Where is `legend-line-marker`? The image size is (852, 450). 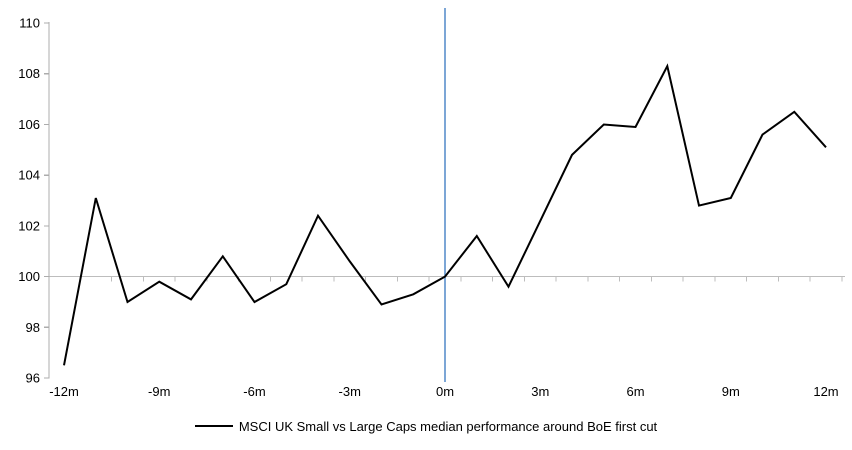
legend-line-marker is located at coordinates (213, 426).